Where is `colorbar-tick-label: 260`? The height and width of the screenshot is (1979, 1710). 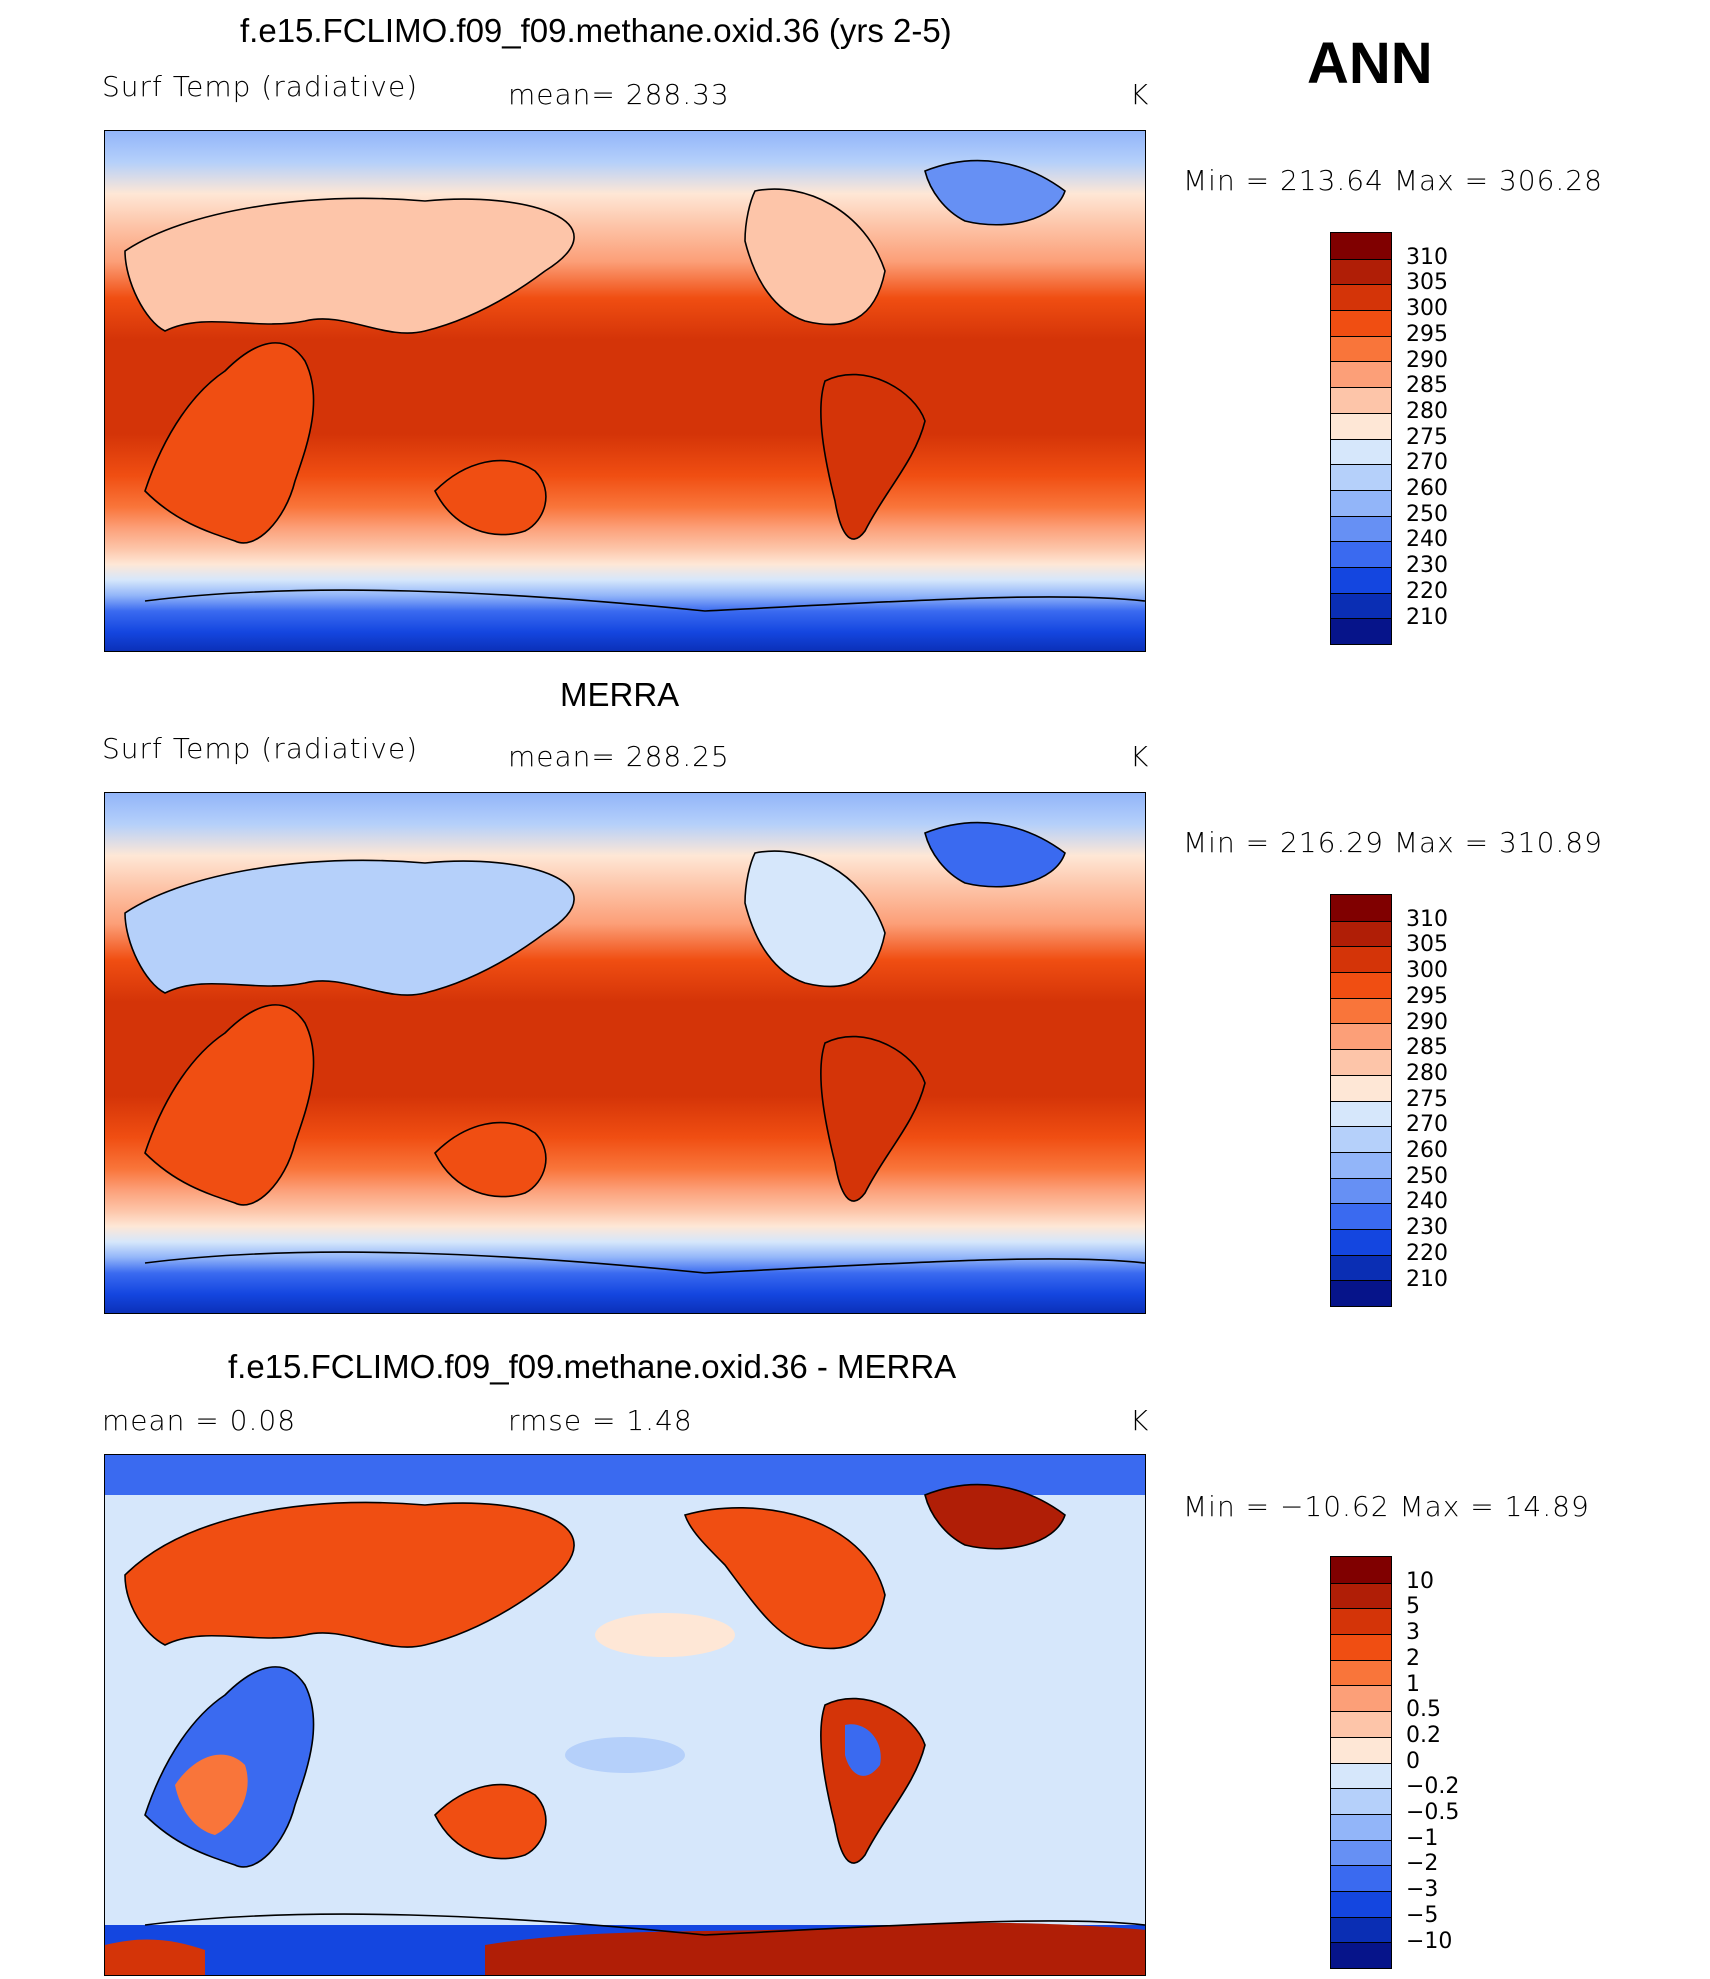 colorbar-tick-label: 260 is located at coordinates (1427, 1150).